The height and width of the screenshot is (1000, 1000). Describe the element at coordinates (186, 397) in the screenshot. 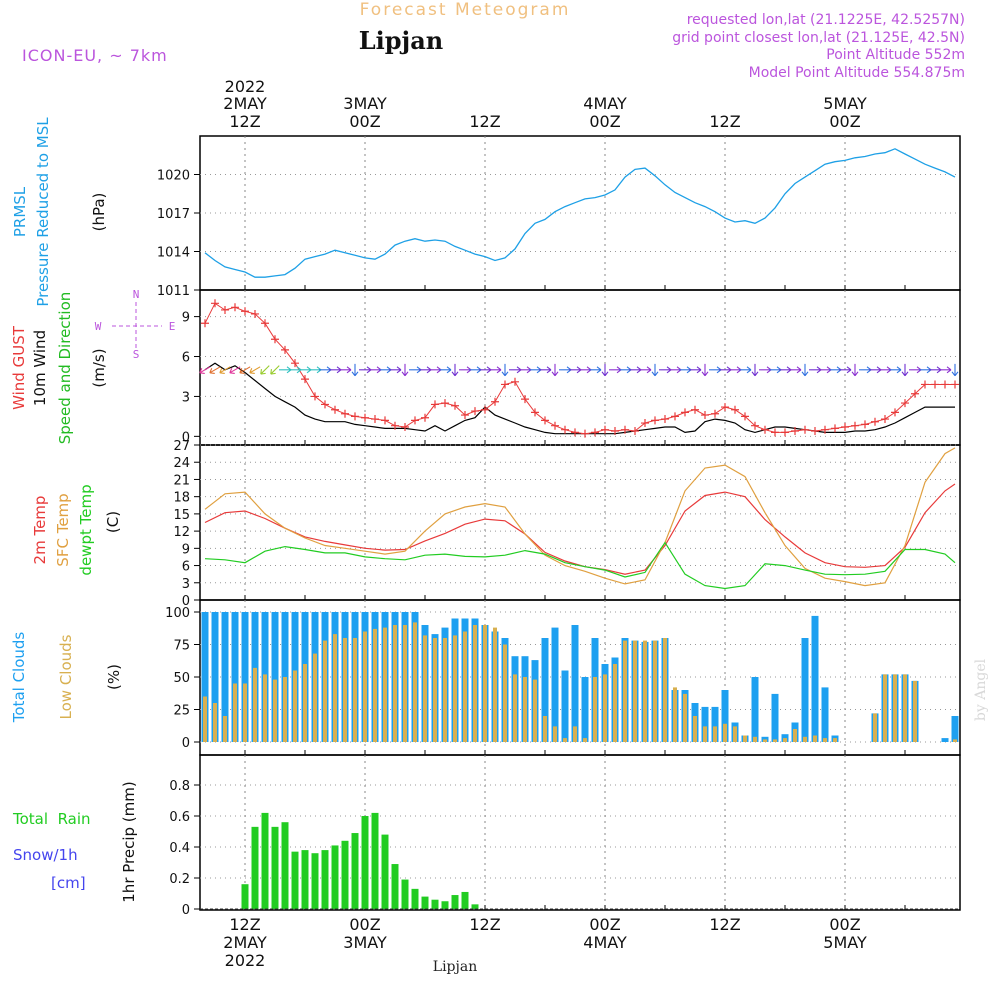

I see `ytick-label: 3` at that location.